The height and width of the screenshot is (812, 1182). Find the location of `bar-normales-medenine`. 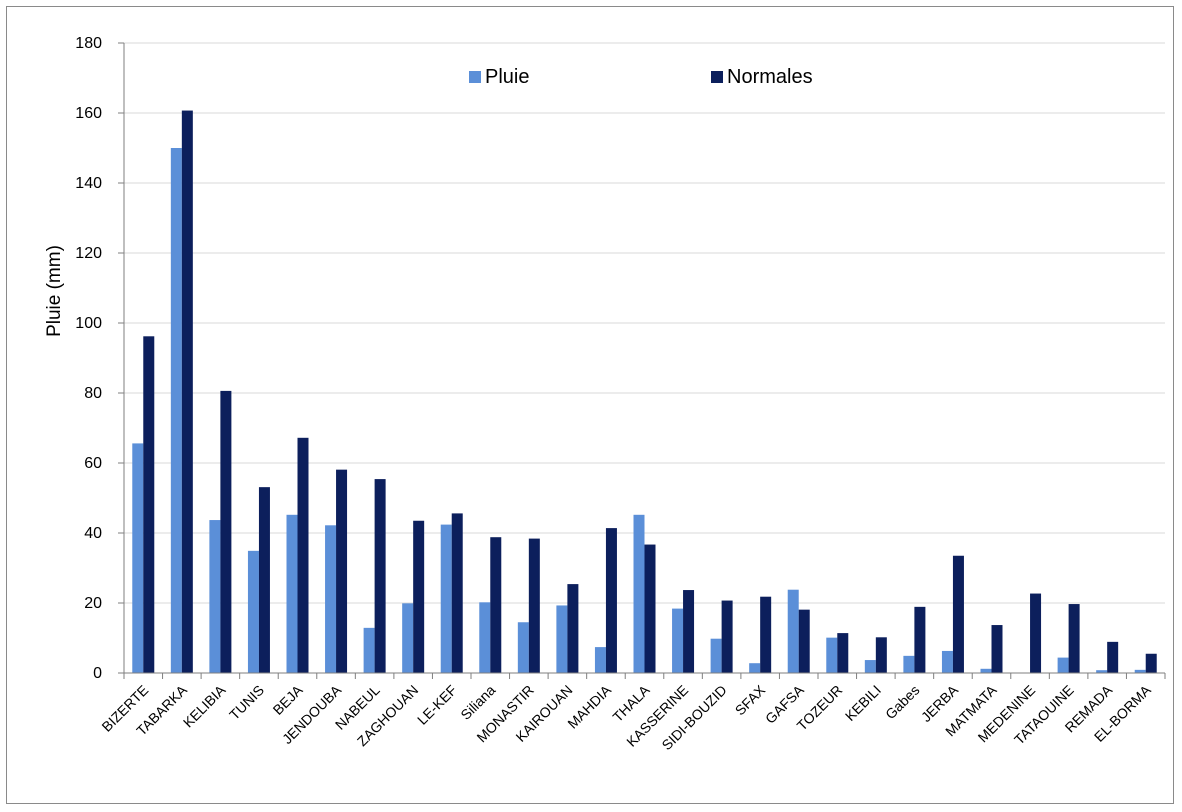

bar-normales-medenine is located at coordinates (1036, 633).